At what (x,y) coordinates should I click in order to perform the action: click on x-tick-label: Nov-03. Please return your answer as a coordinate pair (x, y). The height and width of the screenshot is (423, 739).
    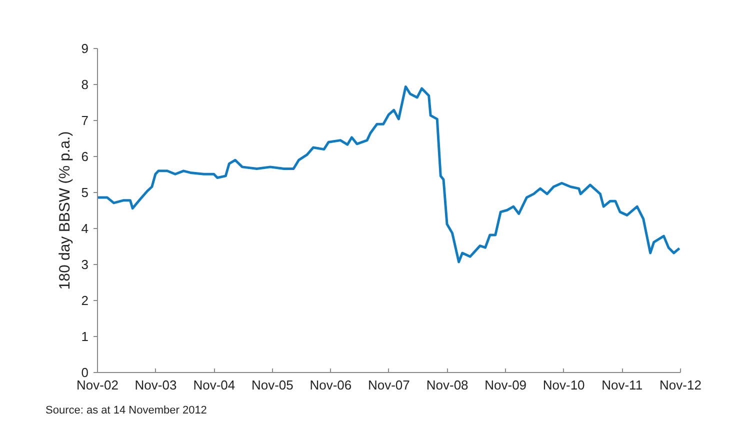
    Looking at the image, I should click on (155, 385).